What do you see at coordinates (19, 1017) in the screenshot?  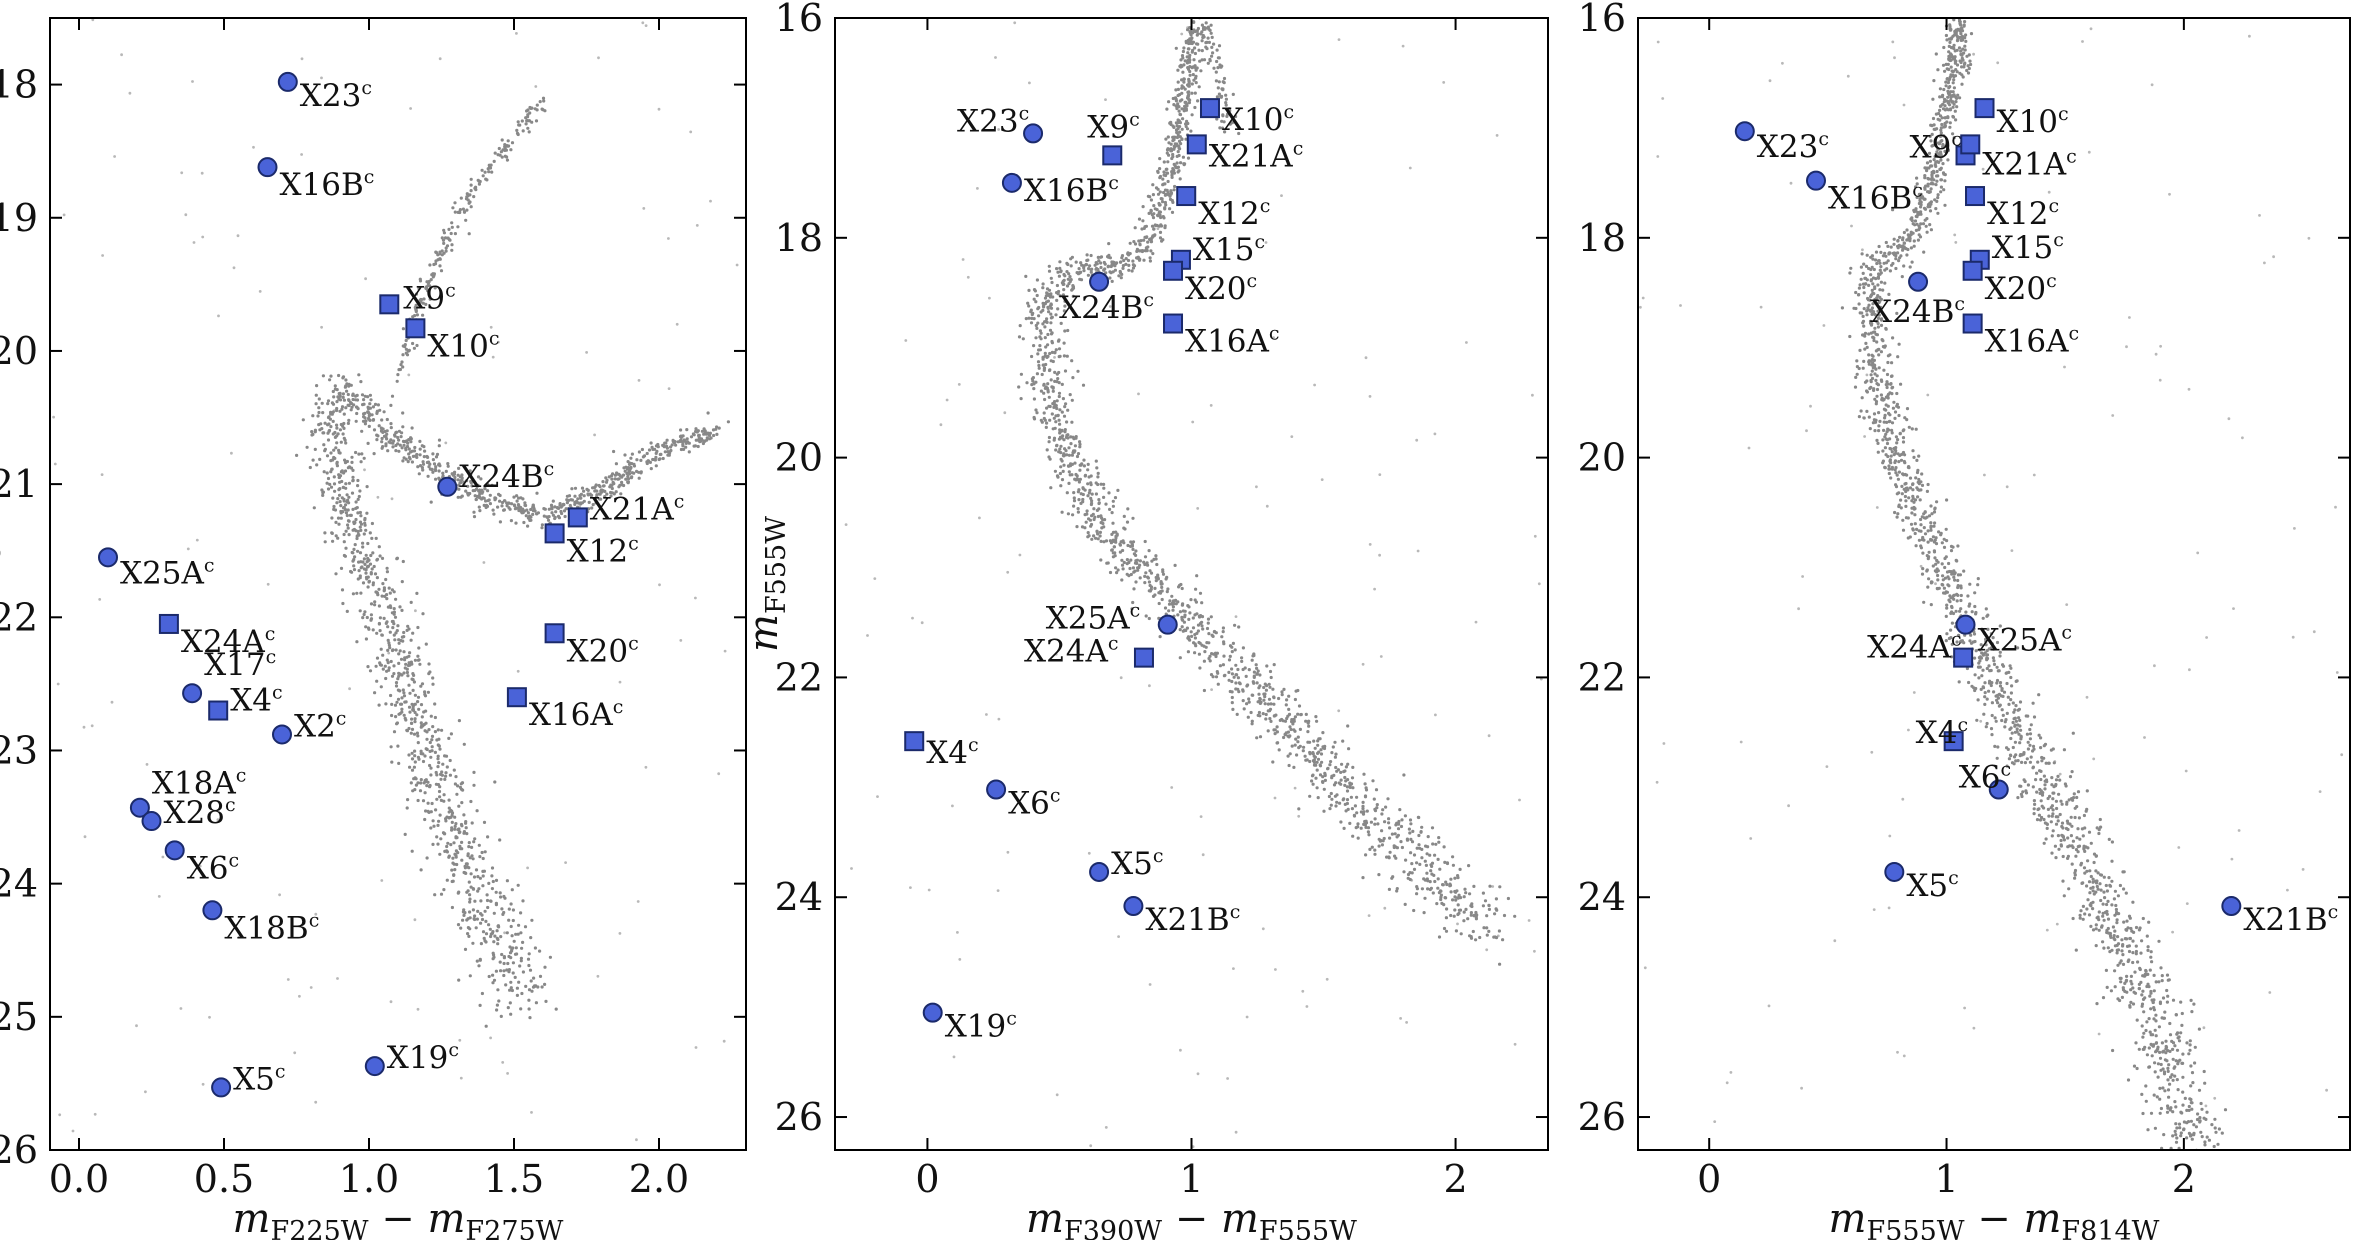 I see `y-tick-label: 25` at bounding box center [19, 1017].